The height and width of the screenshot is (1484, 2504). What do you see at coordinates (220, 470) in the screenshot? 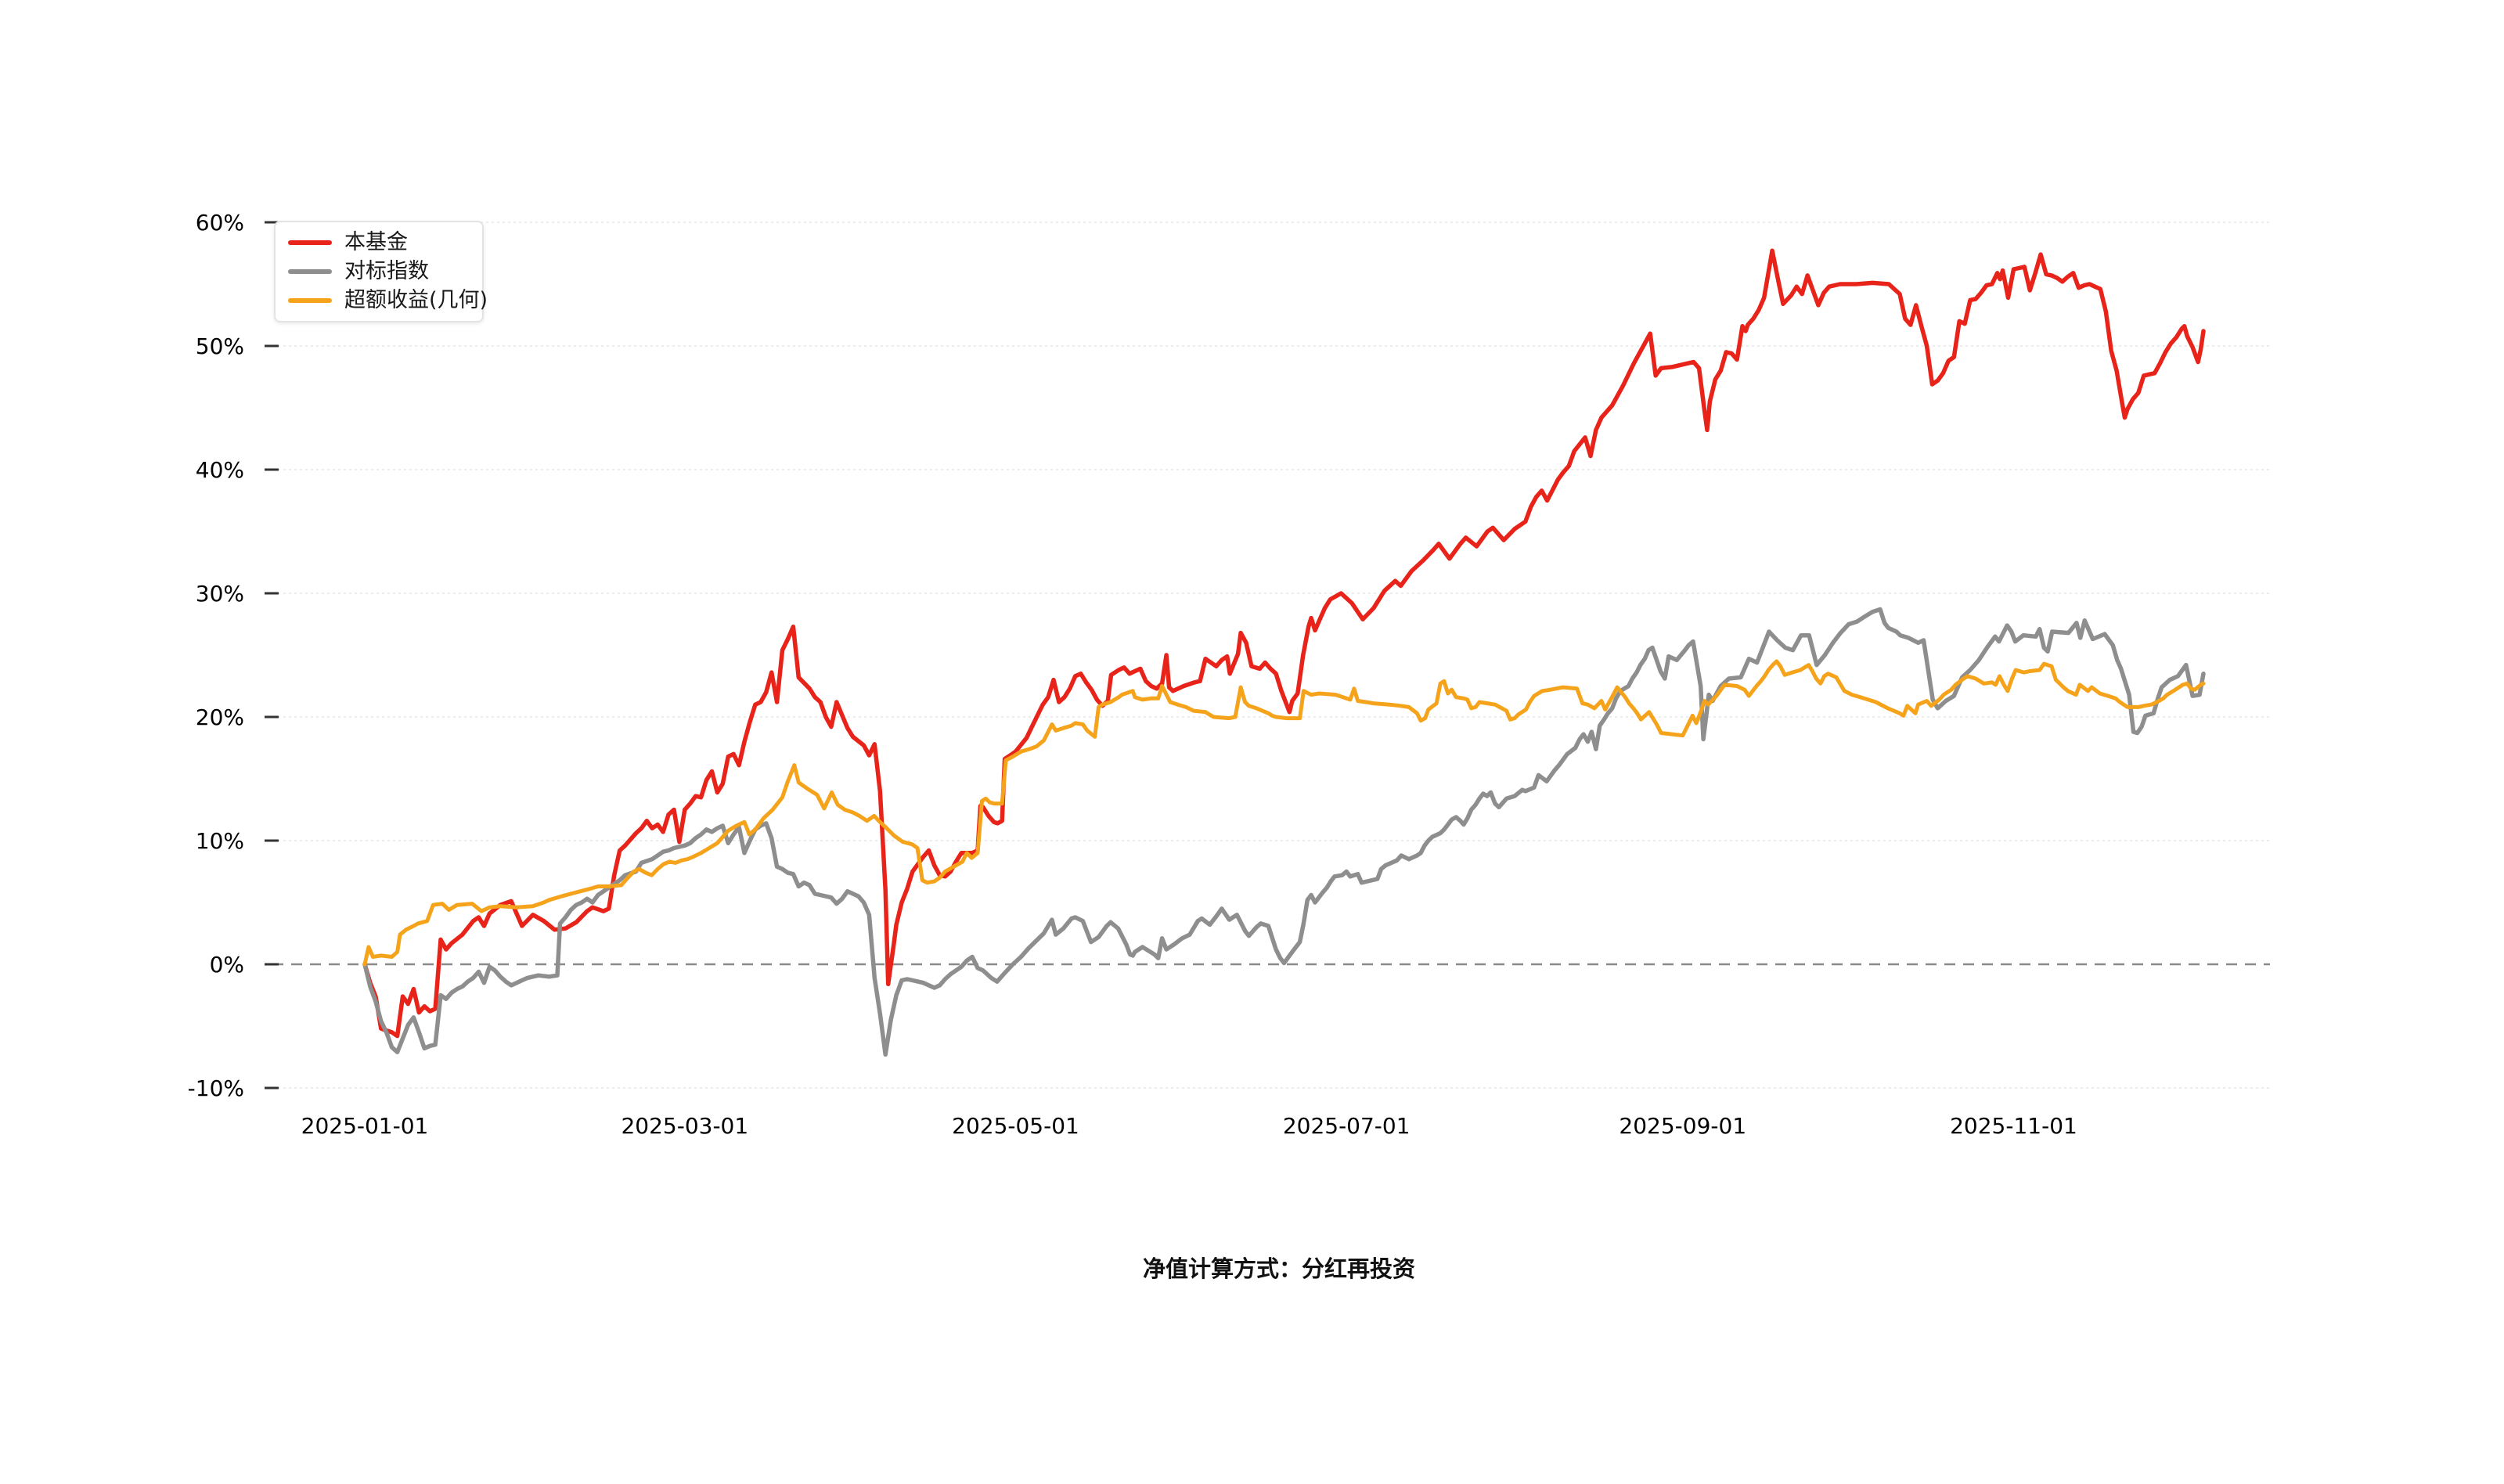
I see `y-axis-label: 40%` at bounding box center [220, 470].